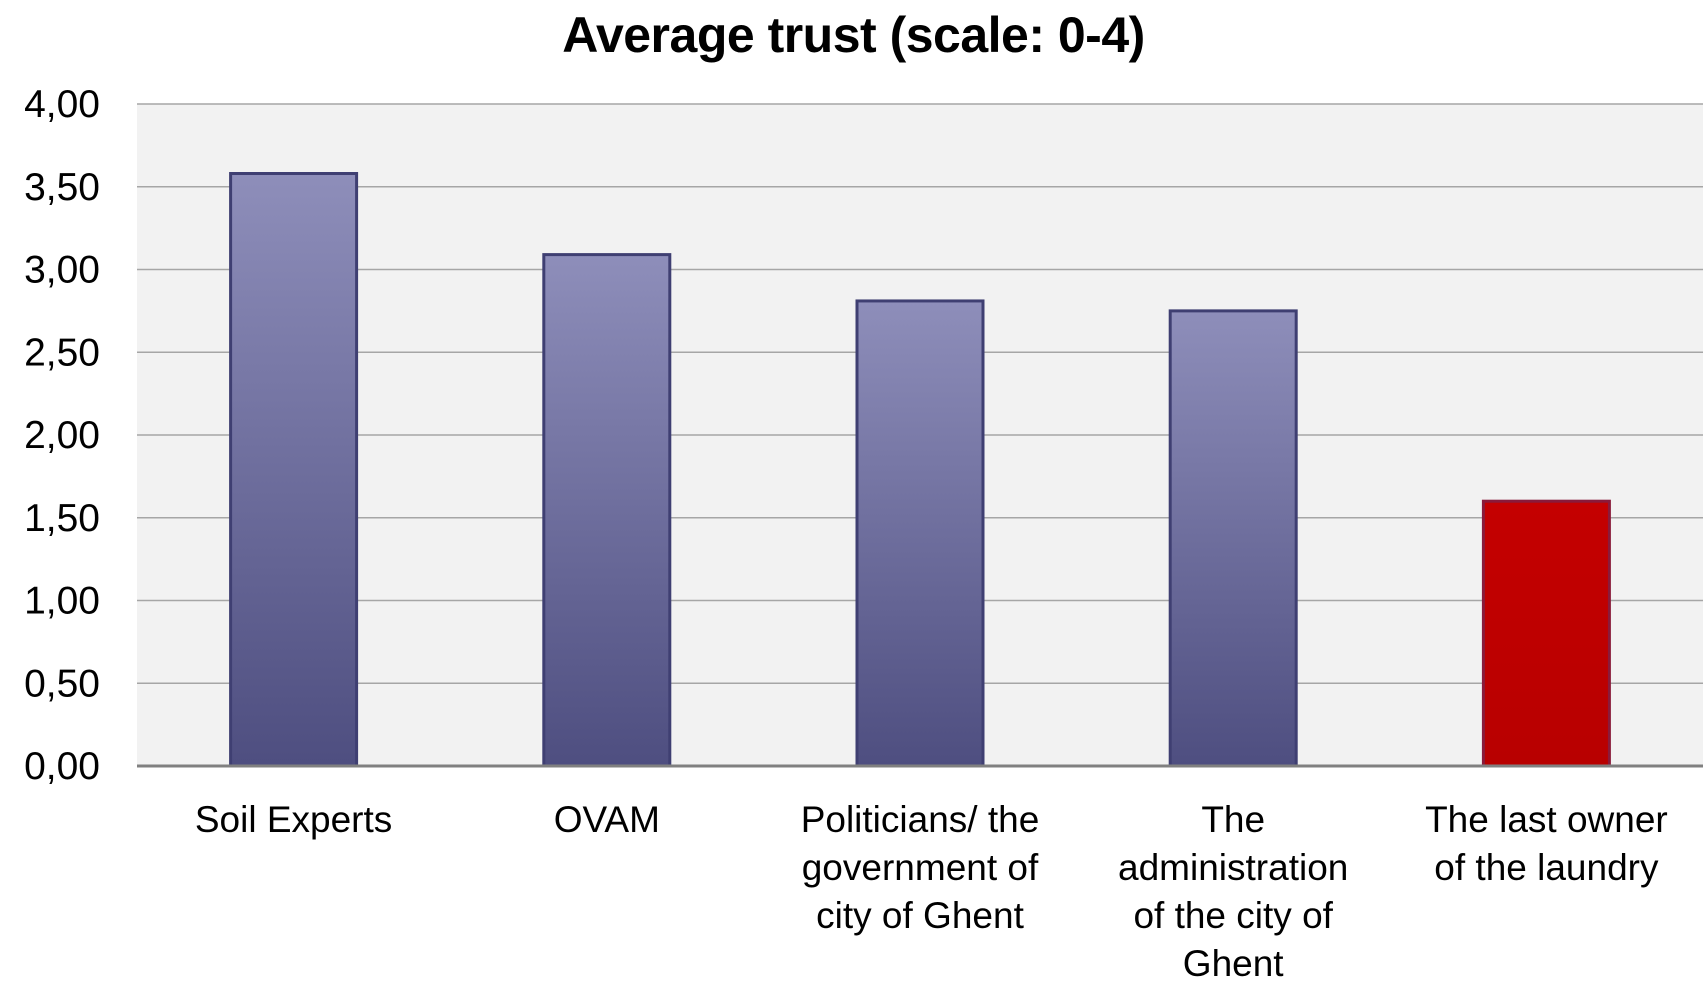 The height and width of the screenshot is (981, 1707). What do you see at coordinates (920, 915) in the screenshot?
I see `x-category-label: city of Ghent` at bounding box center [920, 915].